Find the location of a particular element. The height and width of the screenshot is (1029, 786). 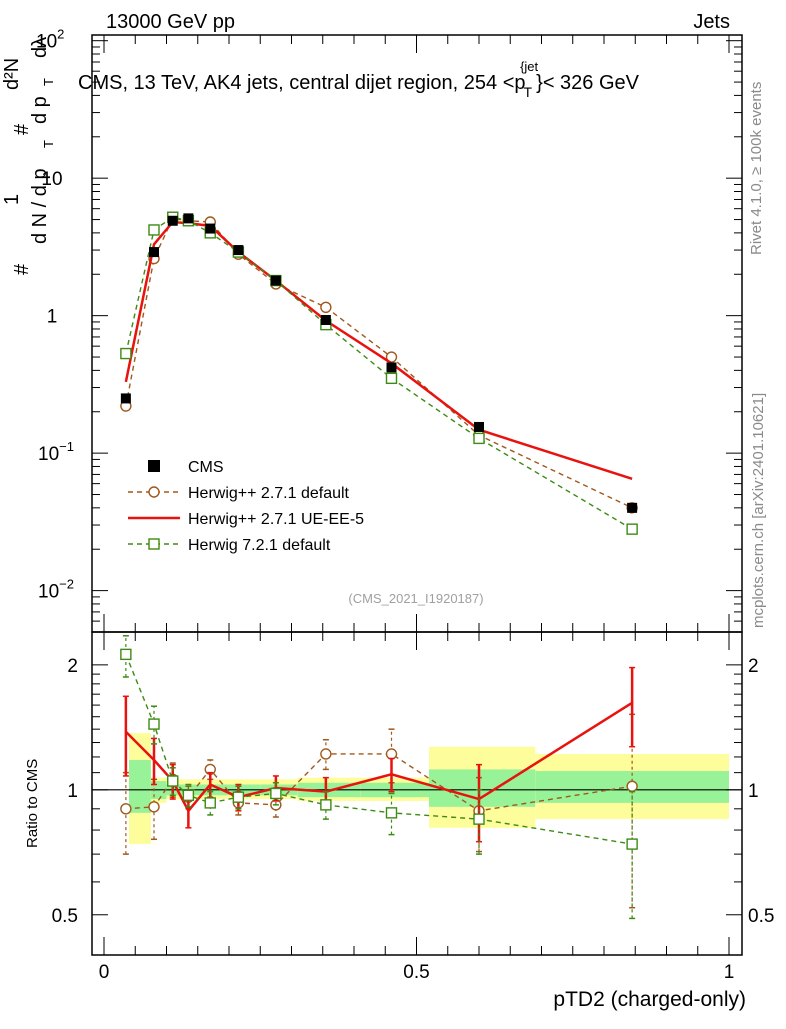

legend-marker-data is located at coordinates (154, 466).